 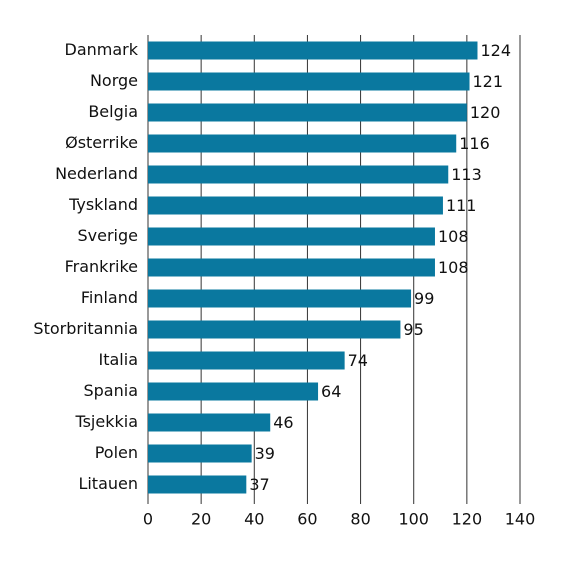 I want to click on value-label: 120, so click(x=485, y=112).